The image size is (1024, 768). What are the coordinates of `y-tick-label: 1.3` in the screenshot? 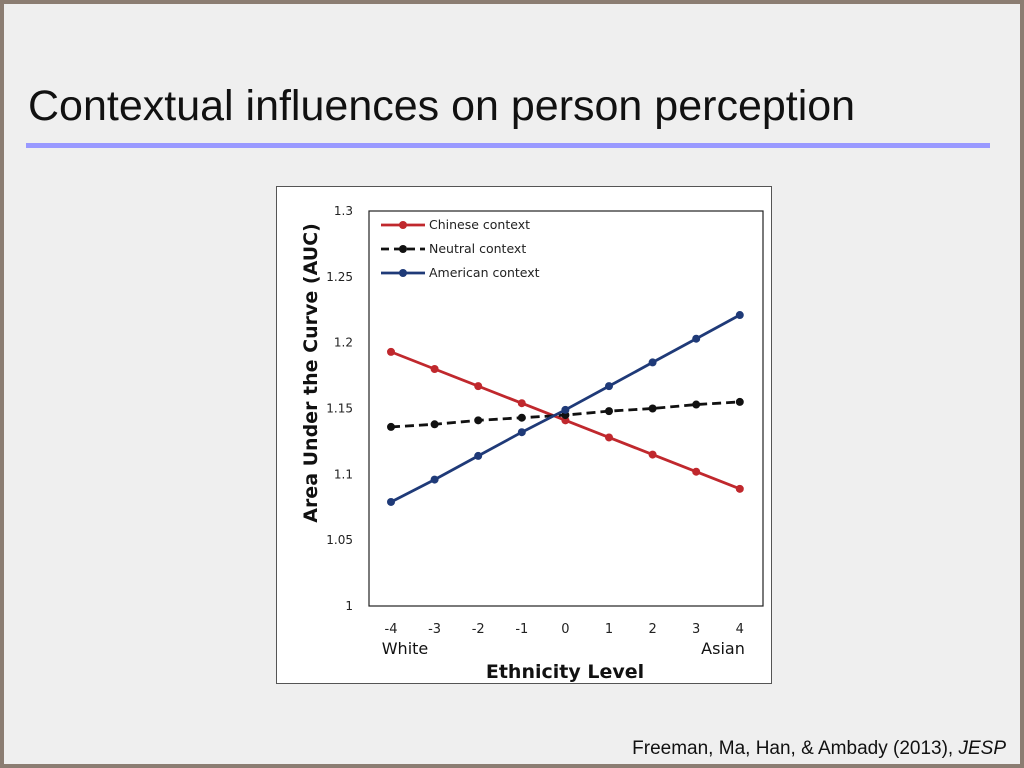 It's located at (343, 211).